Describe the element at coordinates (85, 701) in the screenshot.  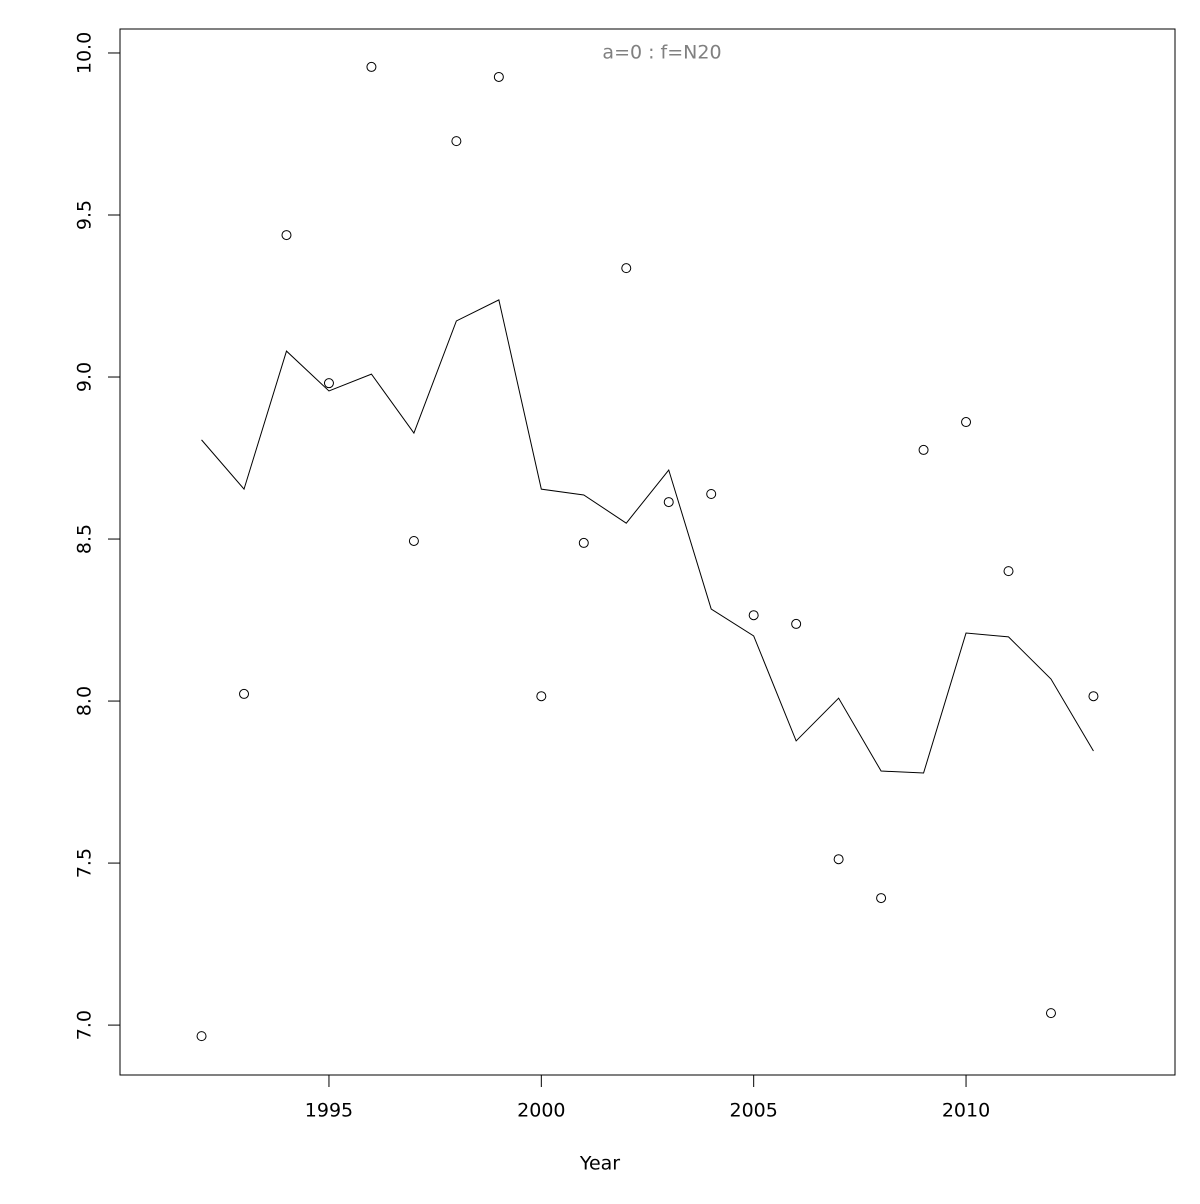
I see `y-tick-label: 8.0` at that location.